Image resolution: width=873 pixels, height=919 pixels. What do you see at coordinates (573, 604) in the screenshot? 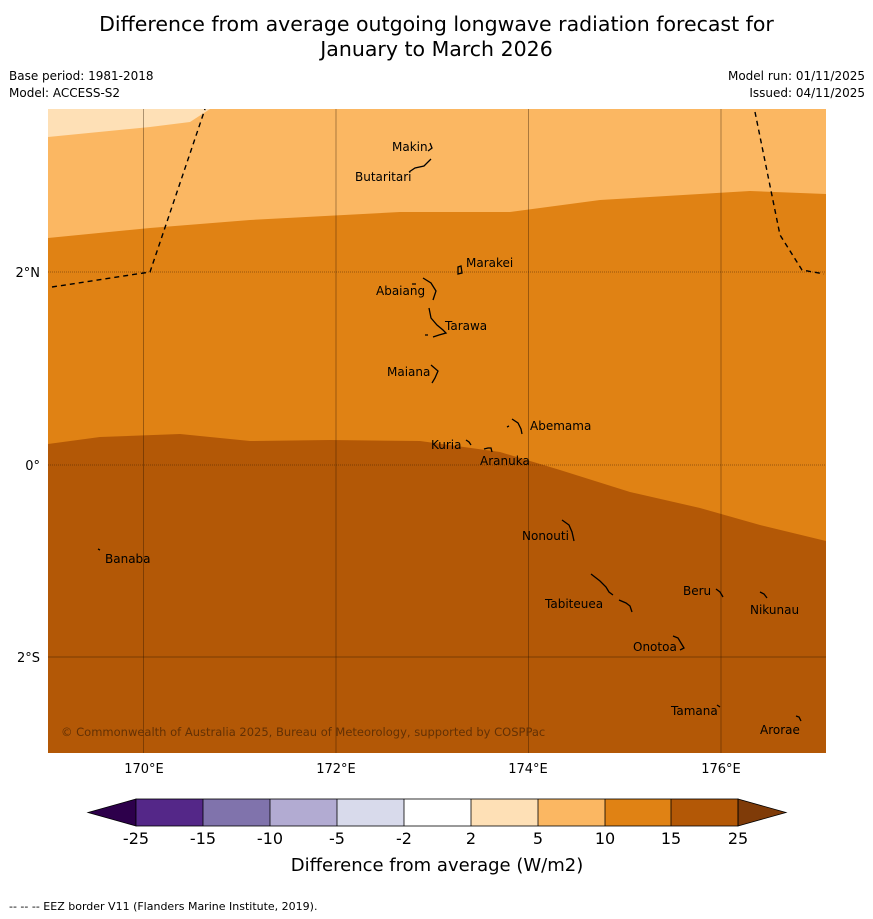
I see `island-label-tabiteuea: Tabiteuea` at bounding box center [573, 604].